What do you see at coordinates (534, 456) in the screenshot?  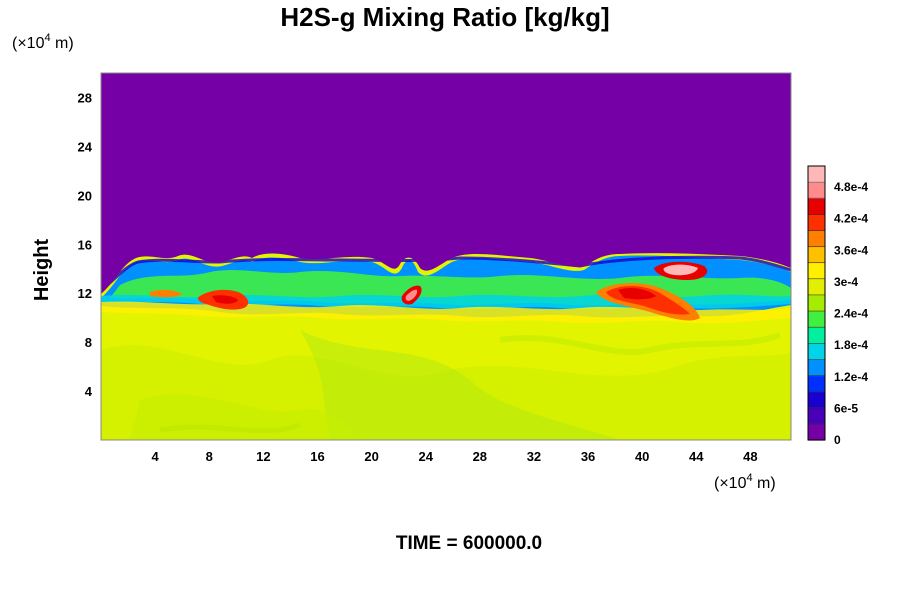 I see `x-tick-label: 32` at bounding box center [534, 456].